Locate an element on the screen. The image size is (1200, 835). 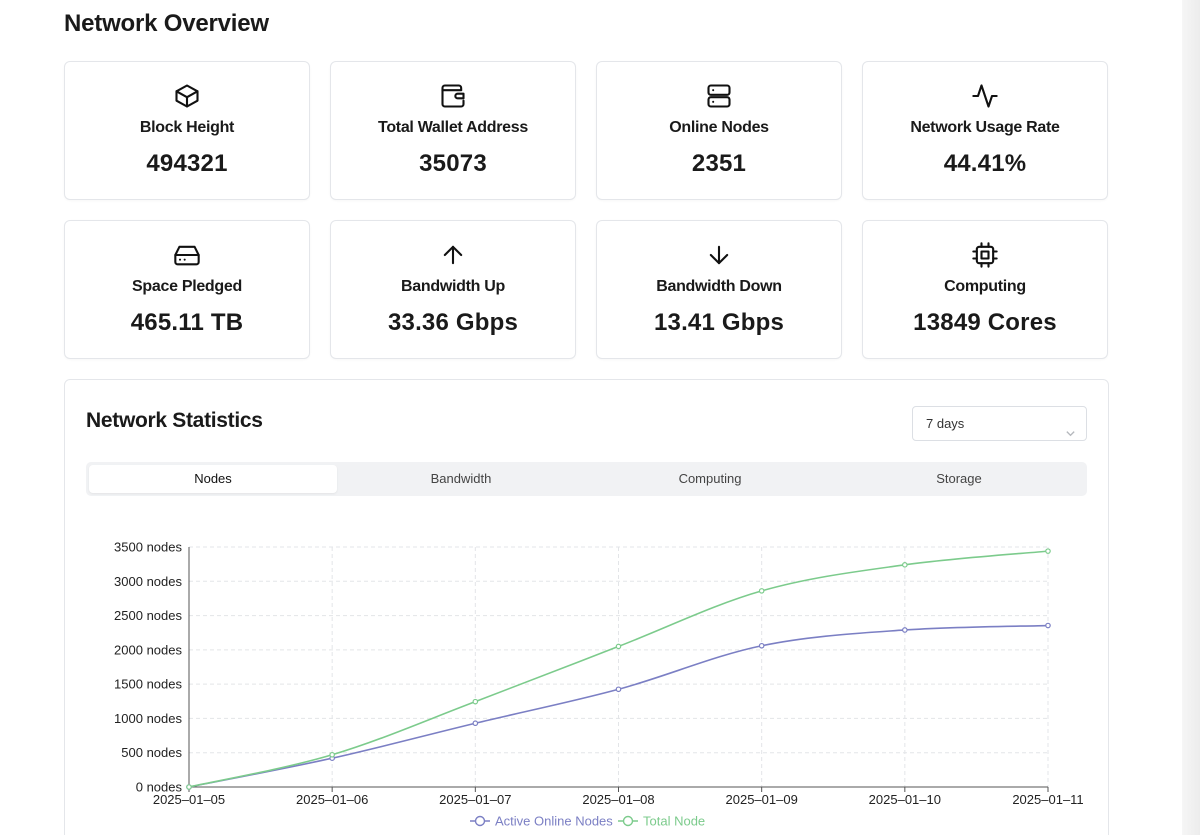
stats-tabs: Nodes Bandwidth Computing Storage is located at coordinates (586, 479).